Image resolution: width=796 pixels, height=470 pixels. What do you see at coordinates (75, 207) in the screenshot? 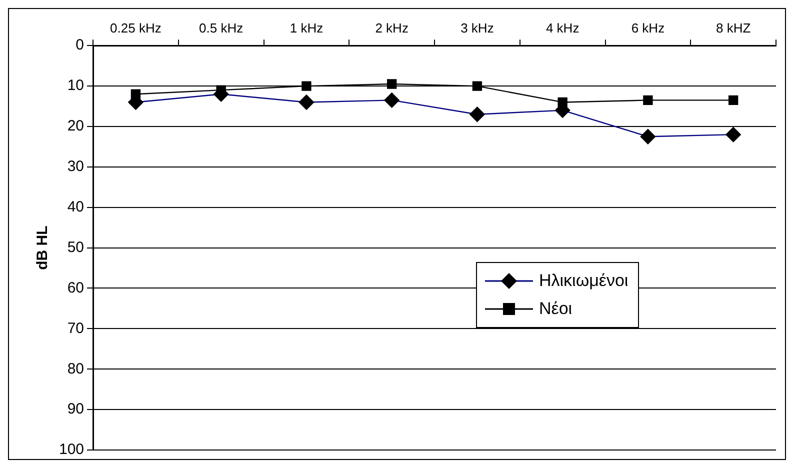
I see `y-tick-label: 40` at bounding box center [75, 207].